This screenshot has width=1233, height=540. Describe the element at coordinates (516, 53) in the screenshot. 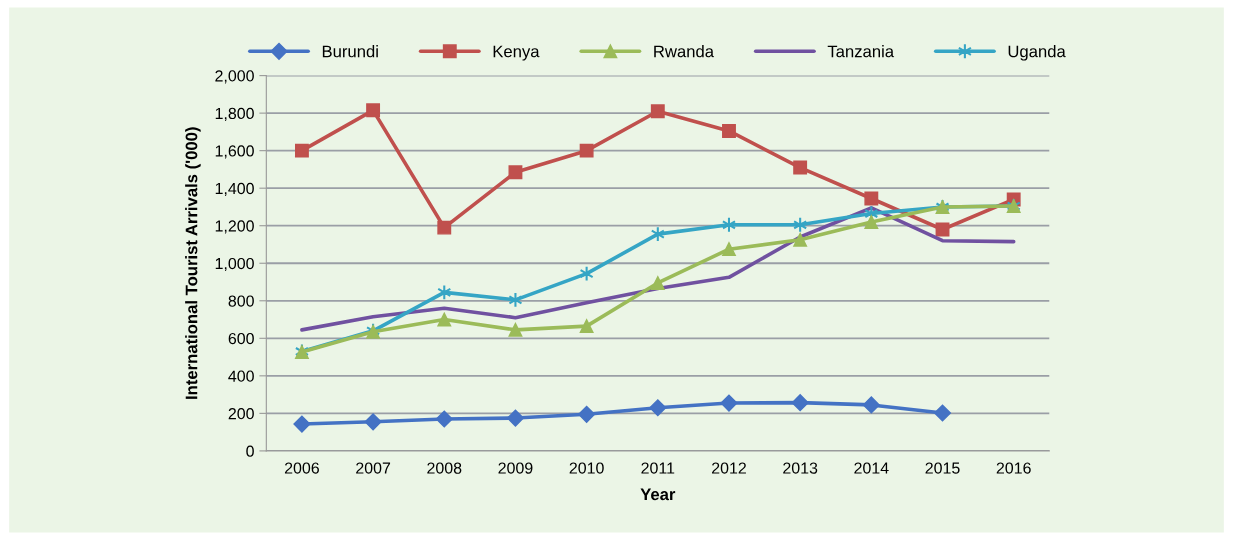

I see `legend-label: Kenya` at that location.